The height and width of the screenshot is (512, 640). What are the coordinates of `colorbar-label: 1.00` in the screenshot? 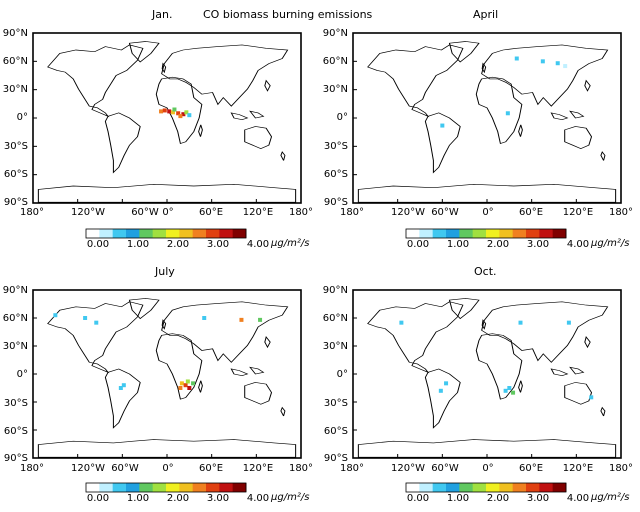 It's located at (458, 498).